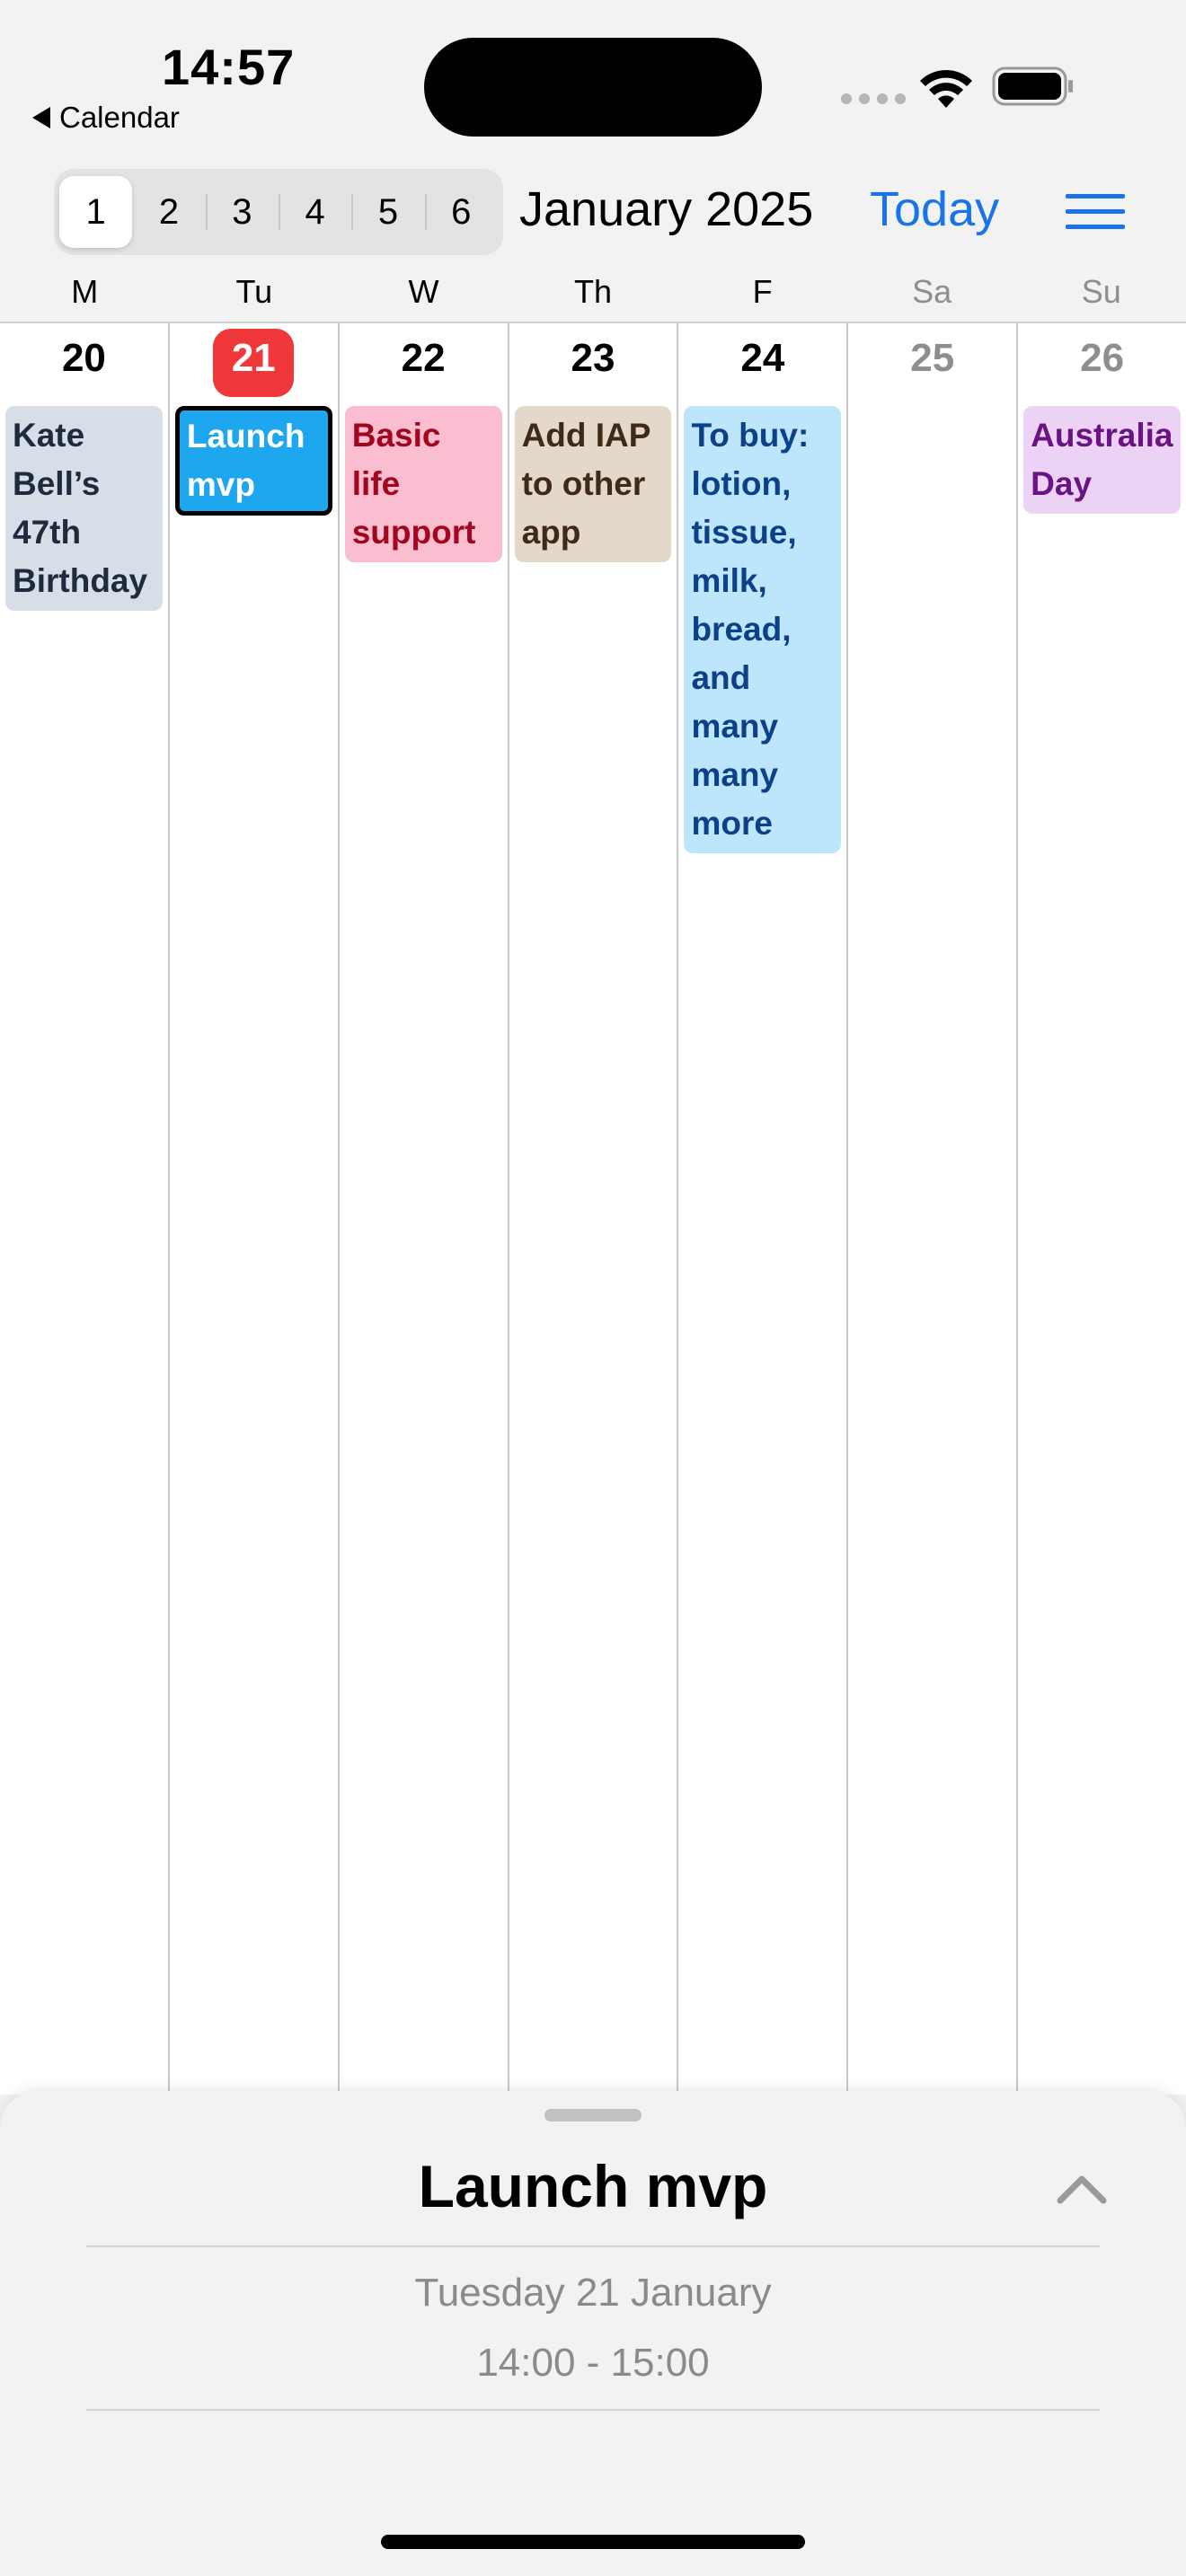 The width and height of the screenshot is (1186, 2576). Describe the element at coordinates (1082, 2188) in the screenshot. I see `chevron-up-icon` at that location.